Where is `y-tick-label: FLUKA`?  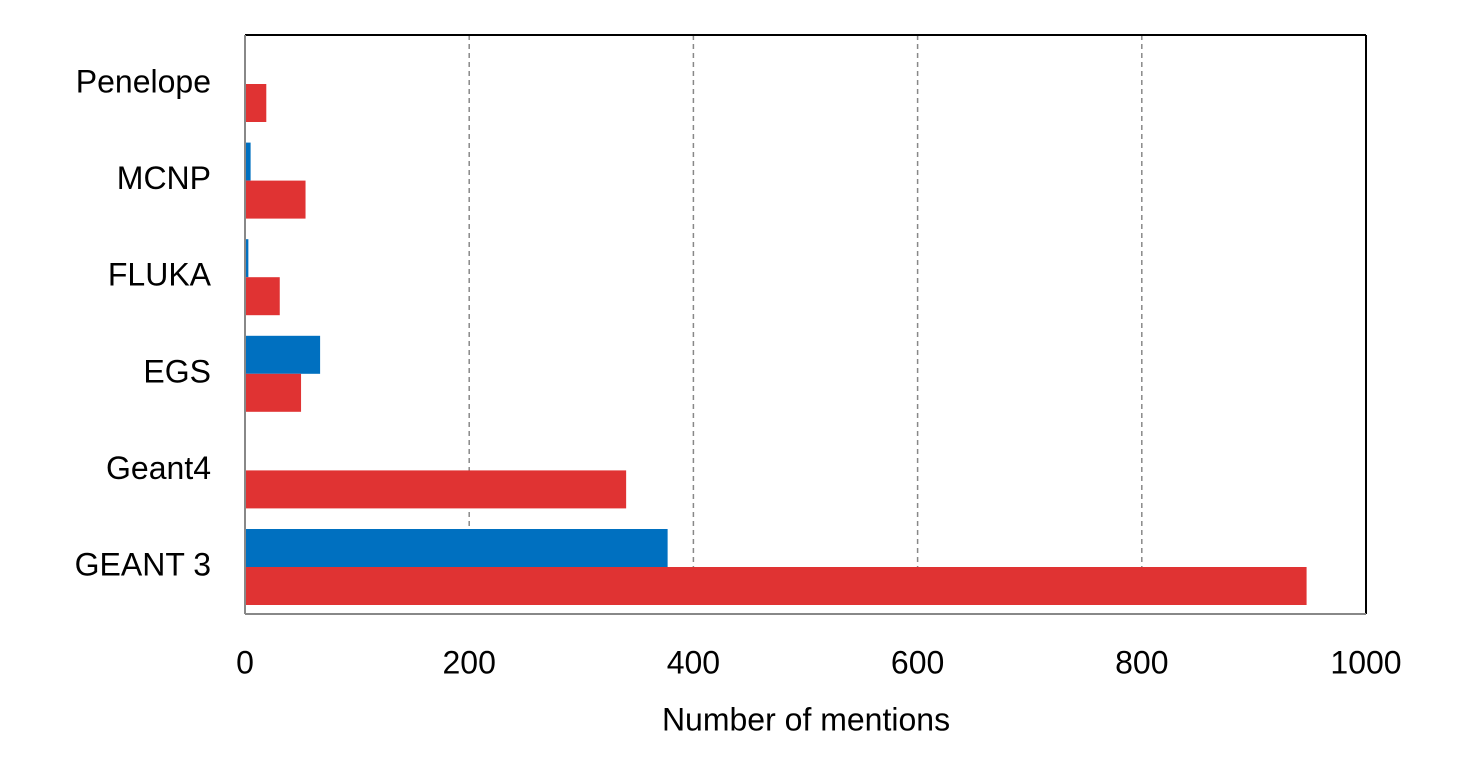
y-tick-label: FLUKA is located at coordinates (160, 275).